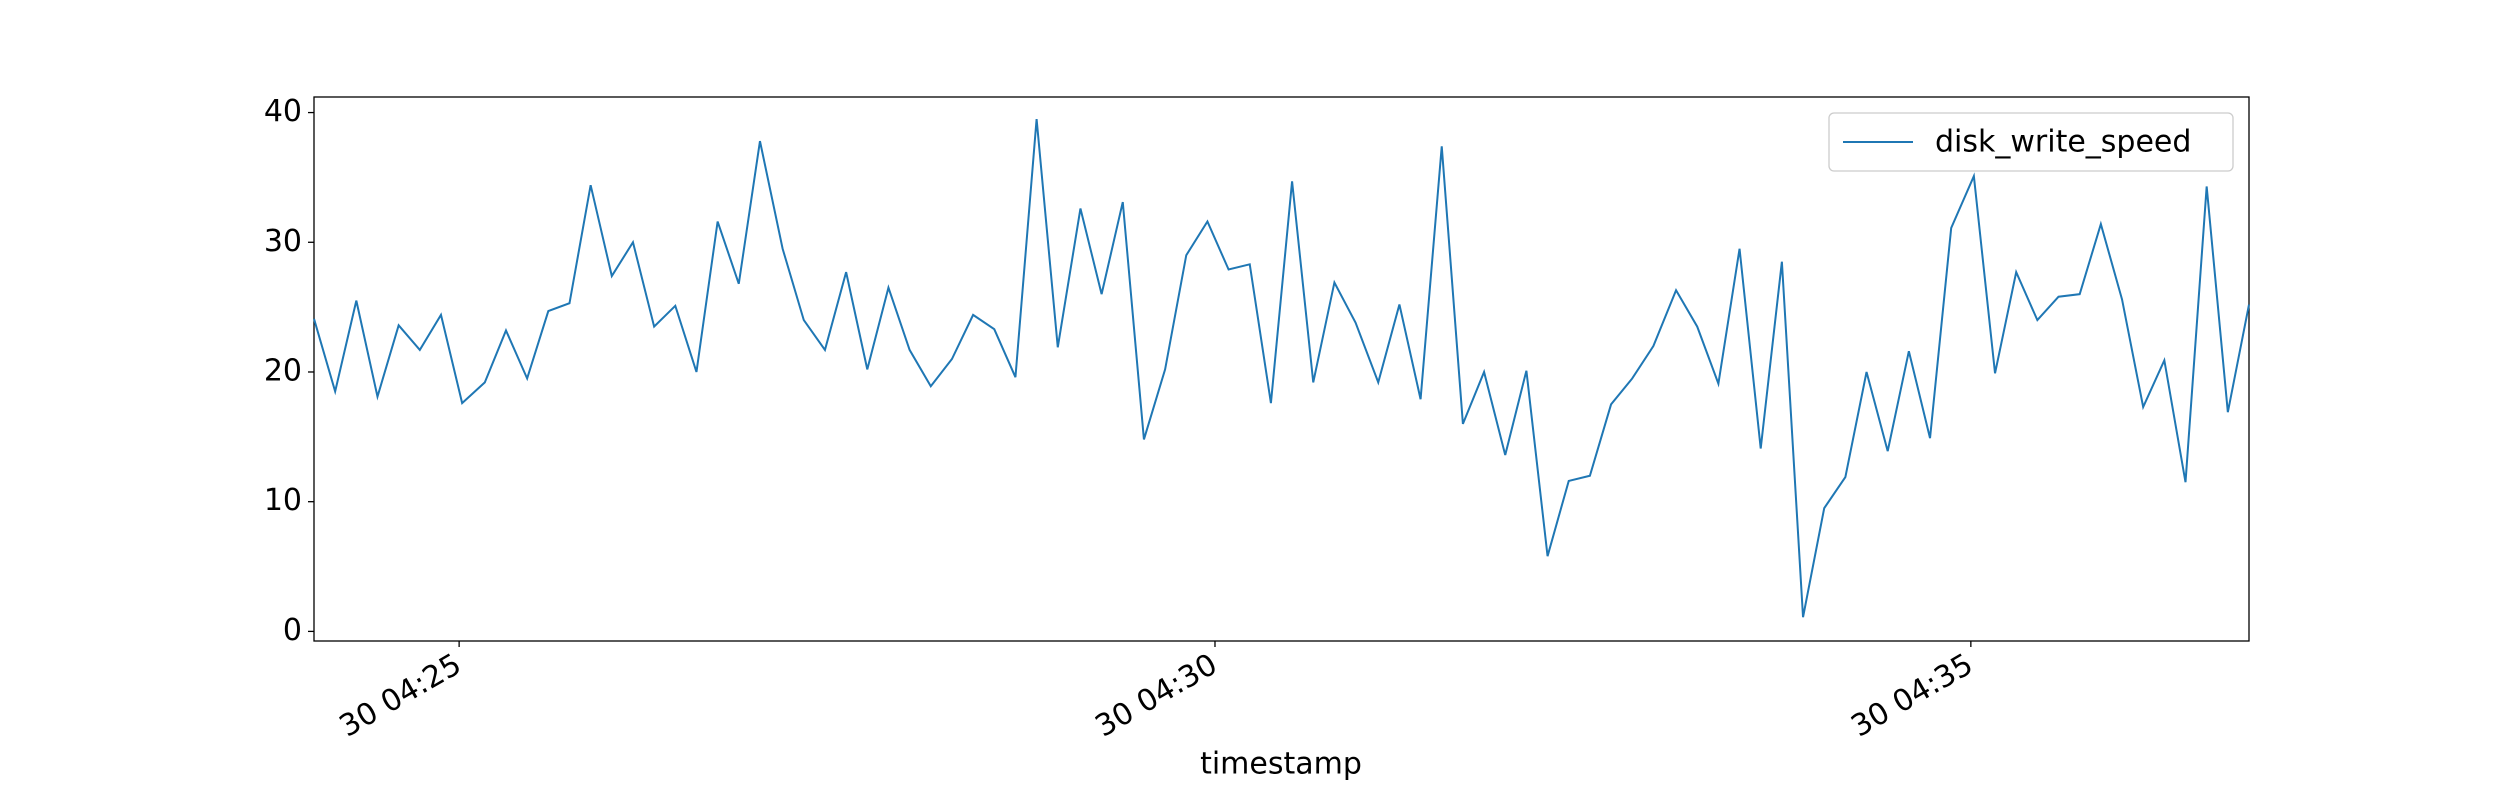 The image size is (2500, 800). What do you see at coordinates (1281, 764) in the screenshot?
I see `x-axis-label: timestamp` at bounding box center [1281, 764].